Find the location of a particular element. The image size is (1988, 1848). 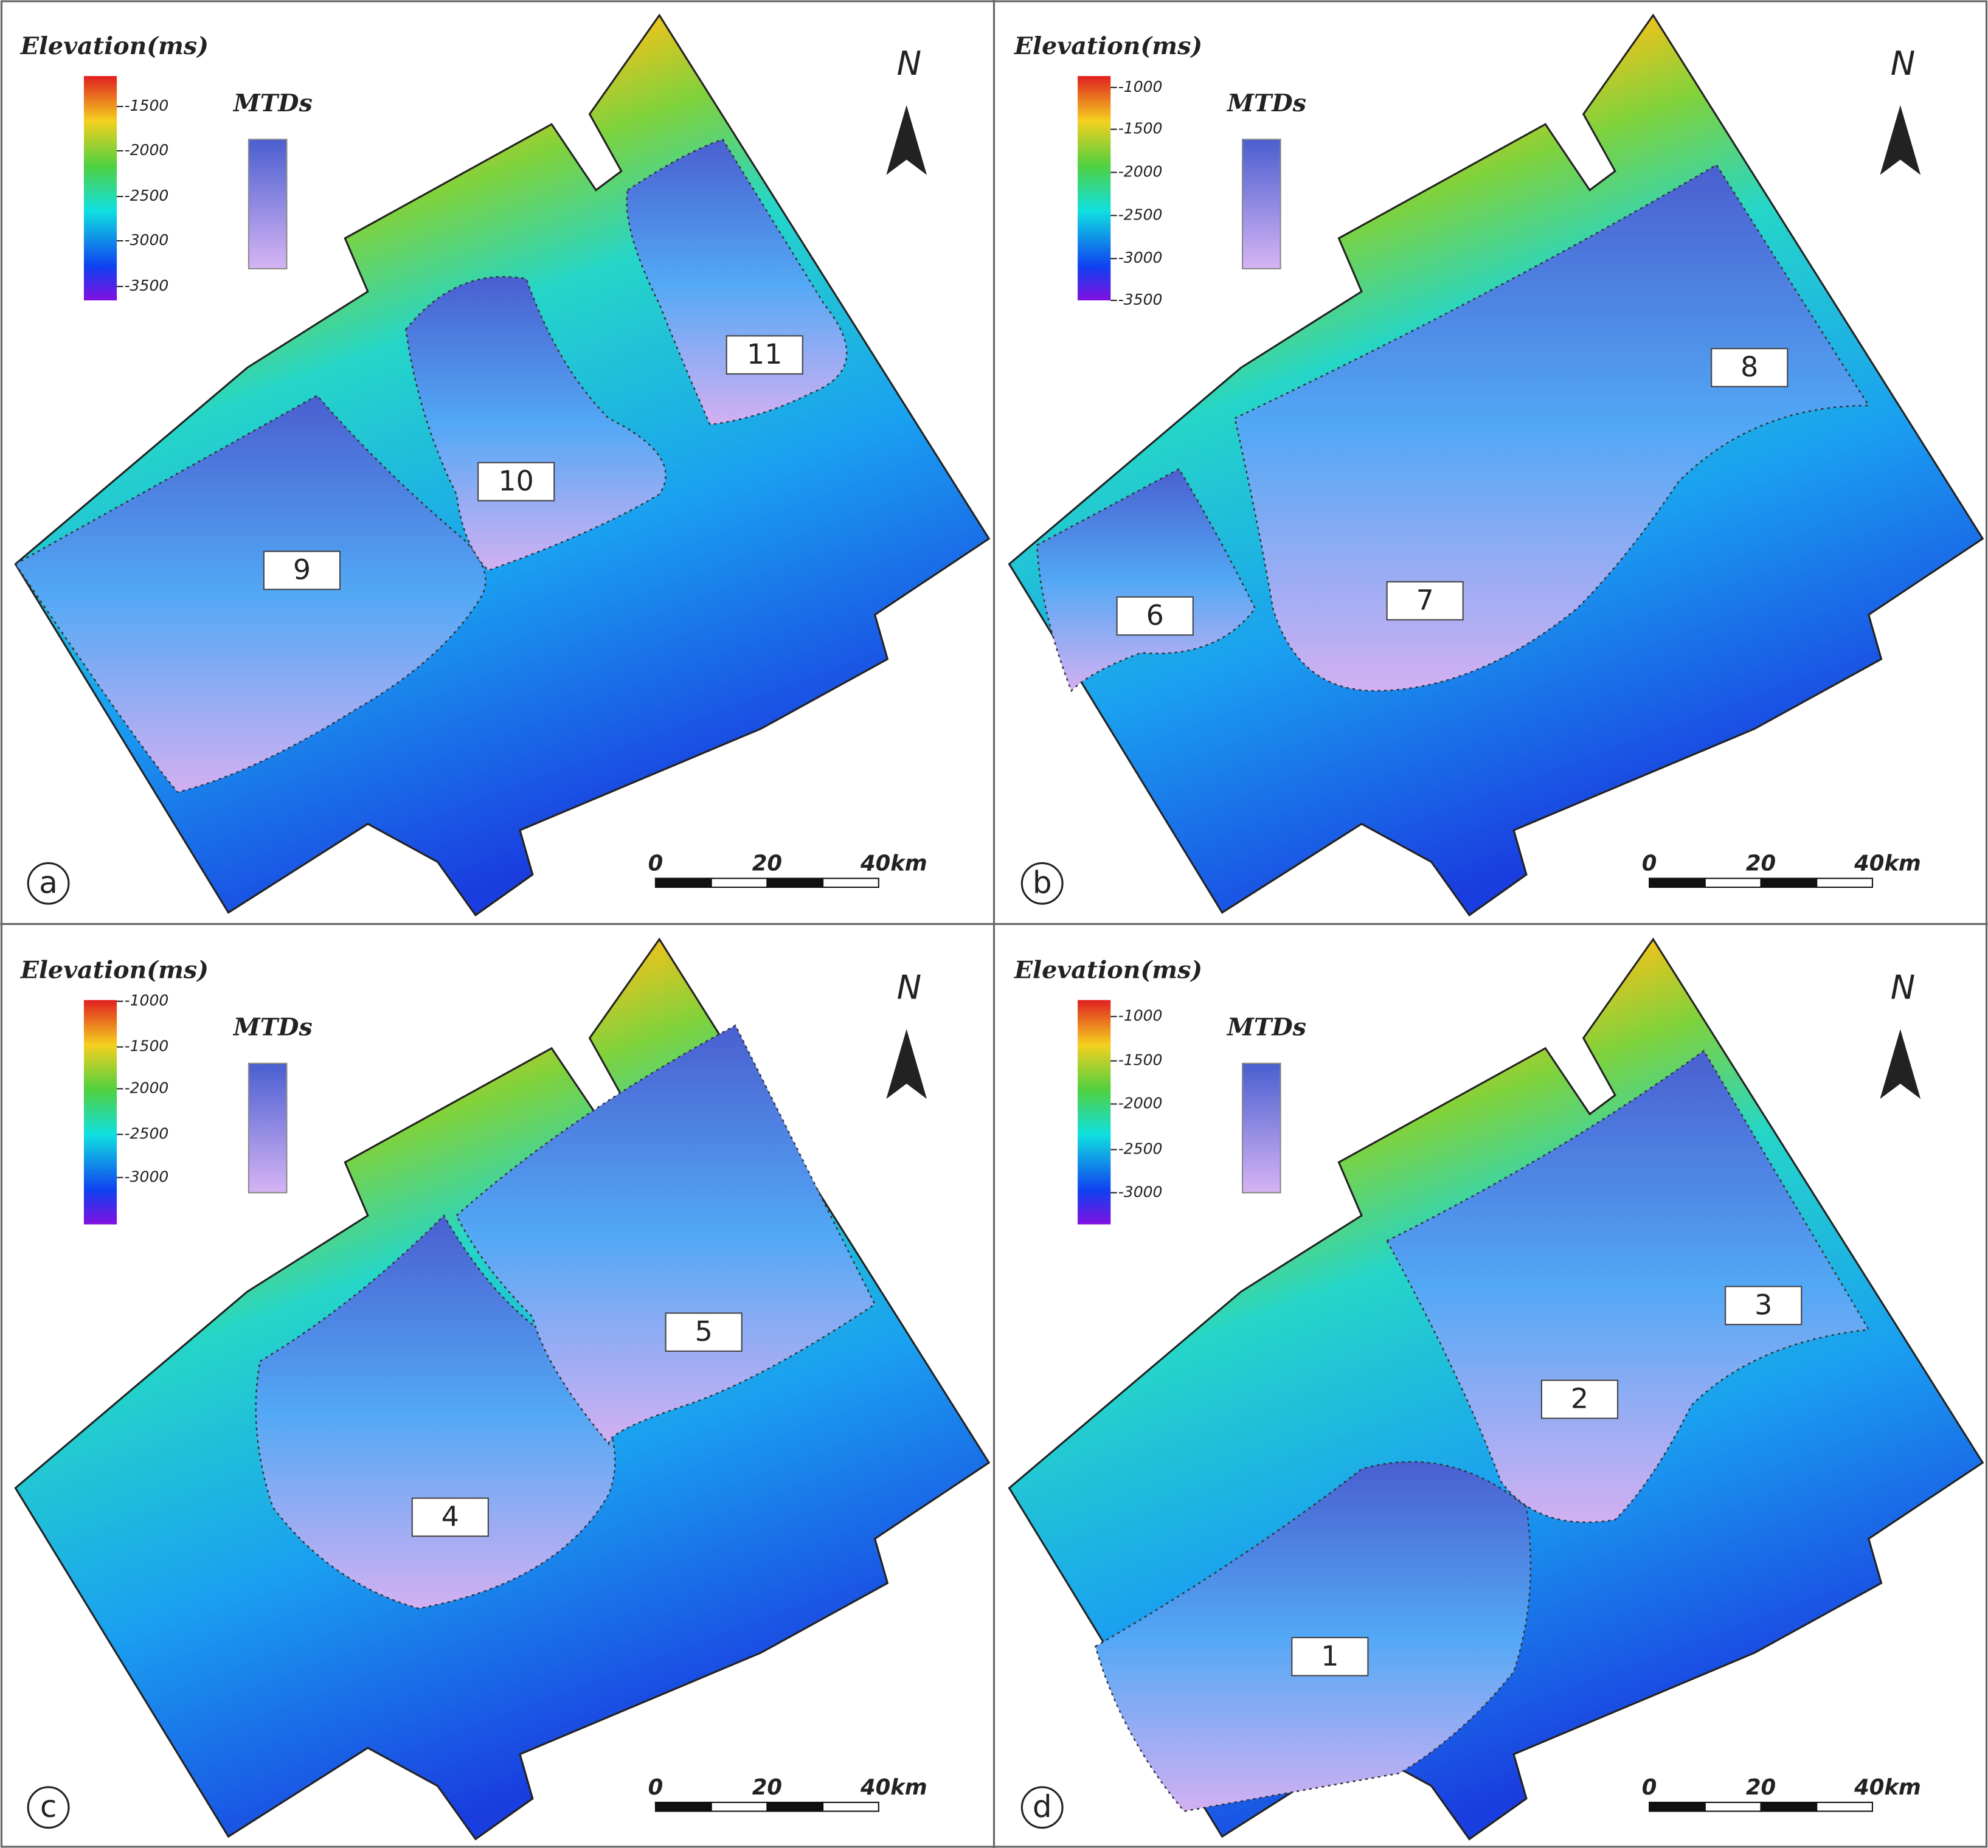

mtd-label: 4 is located at coordinates (450, 1516).